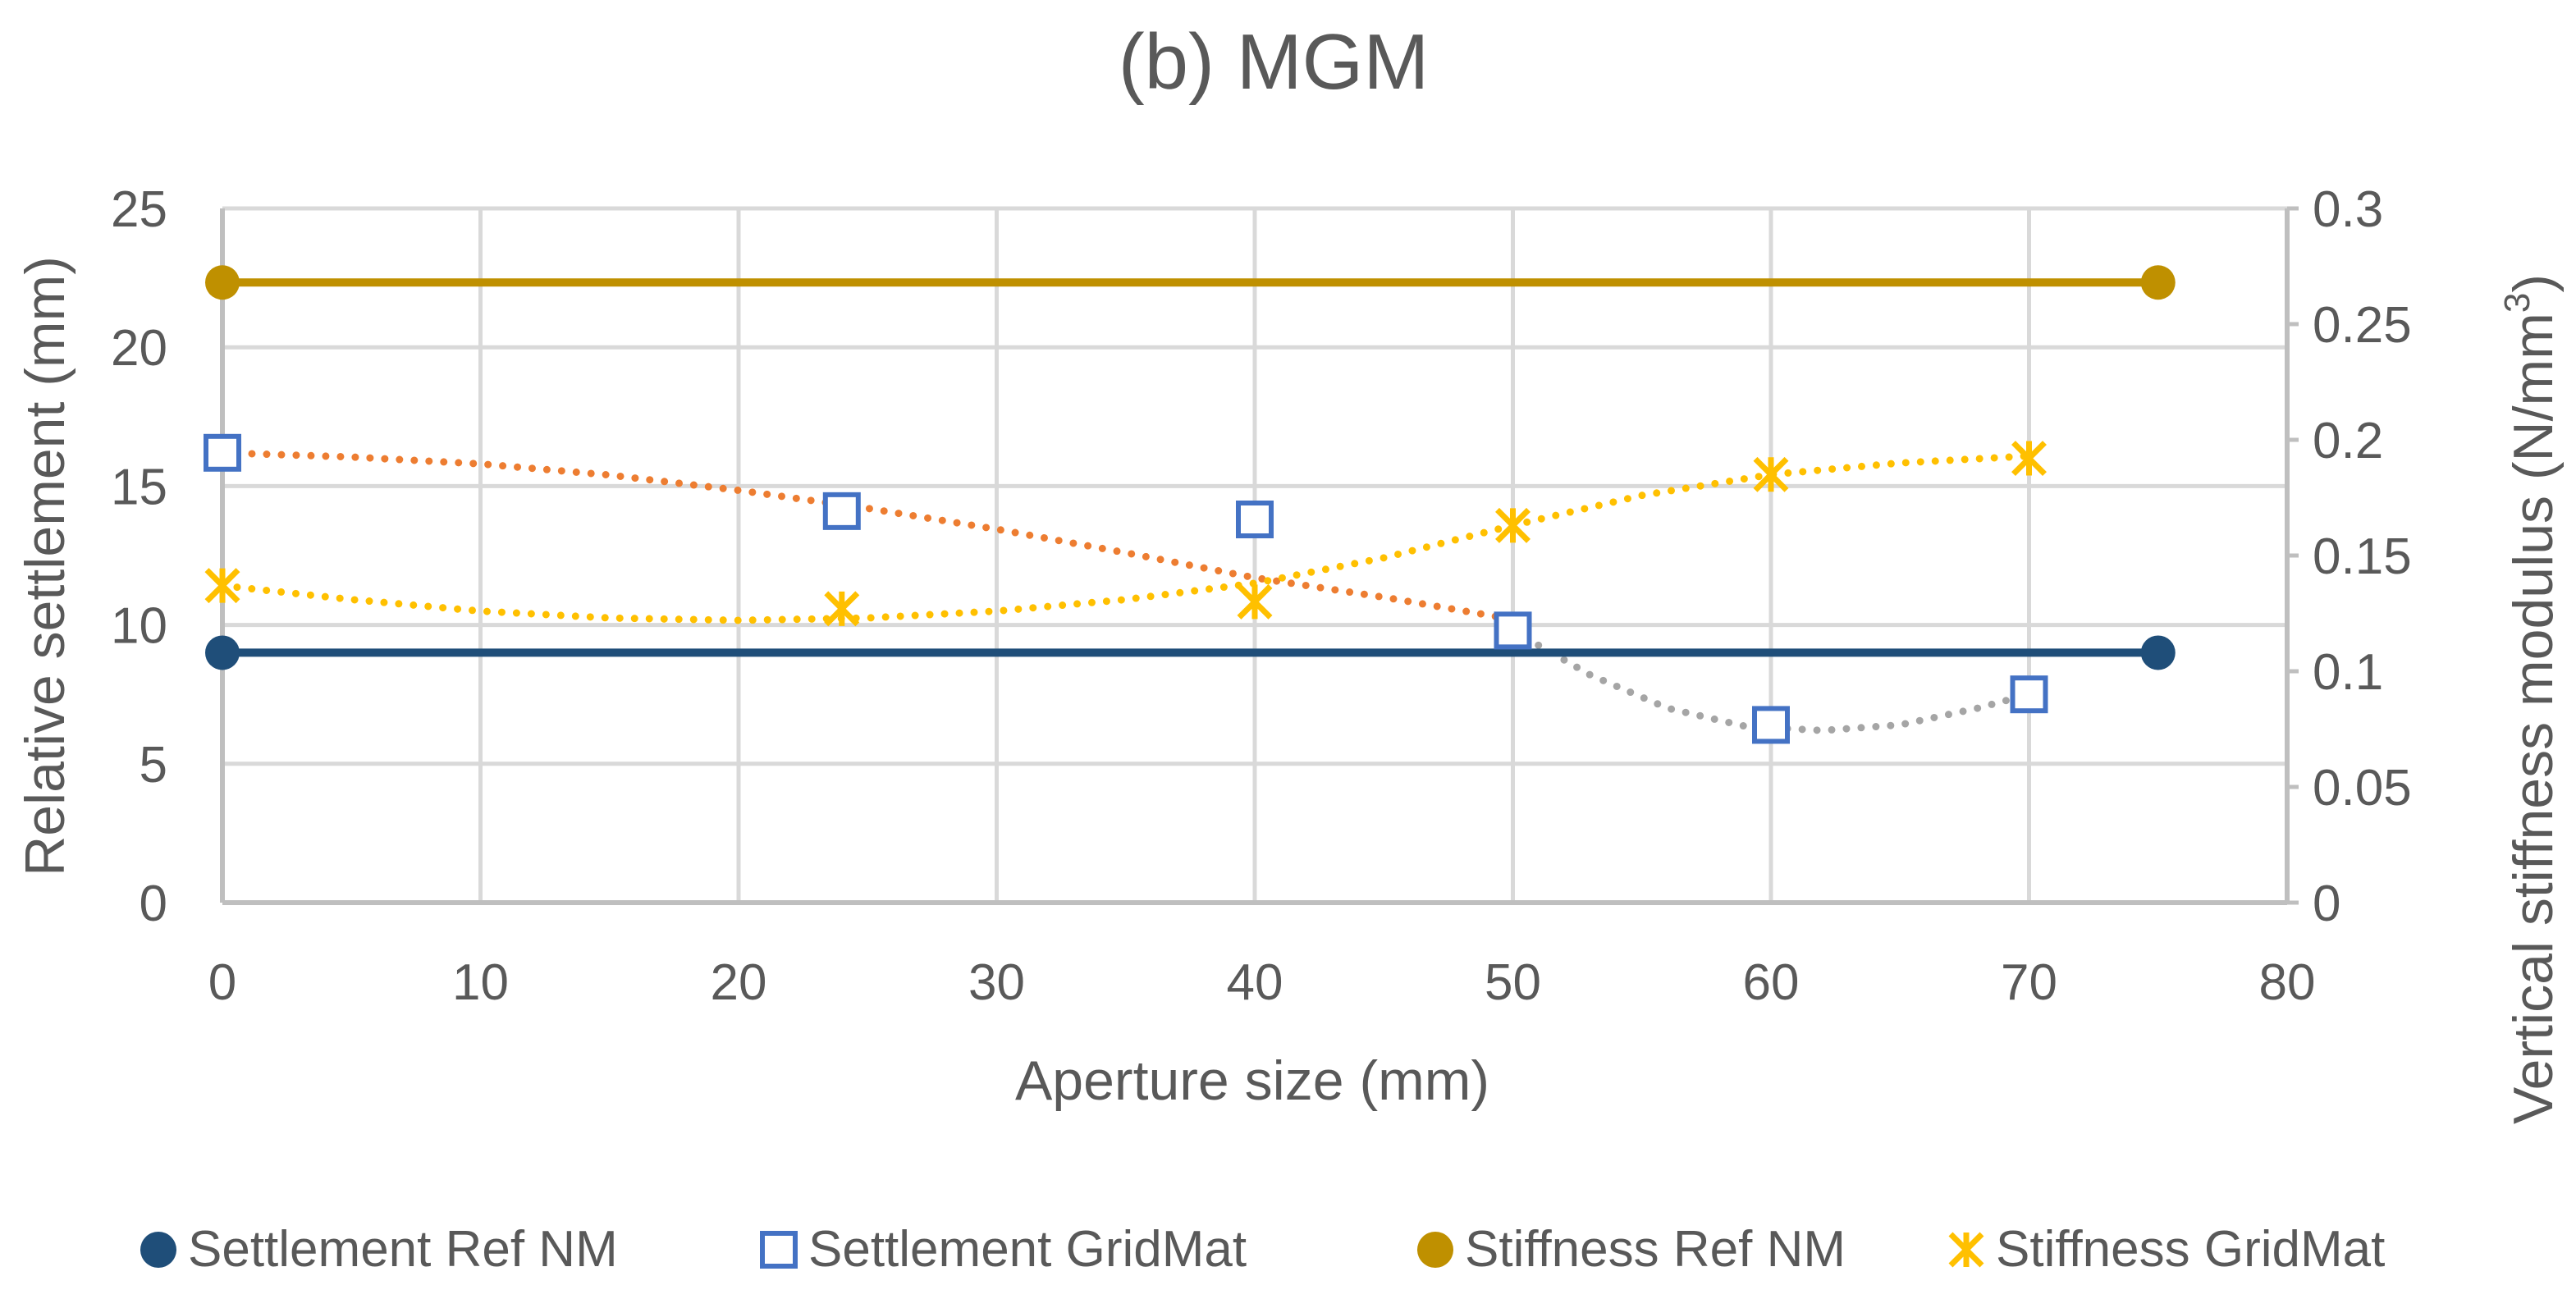  What do you see at coordinates (1027, 1250) in the screenshot?
I see `legend-label: Settlement GridMat` at bounding box center [1027, 1250].